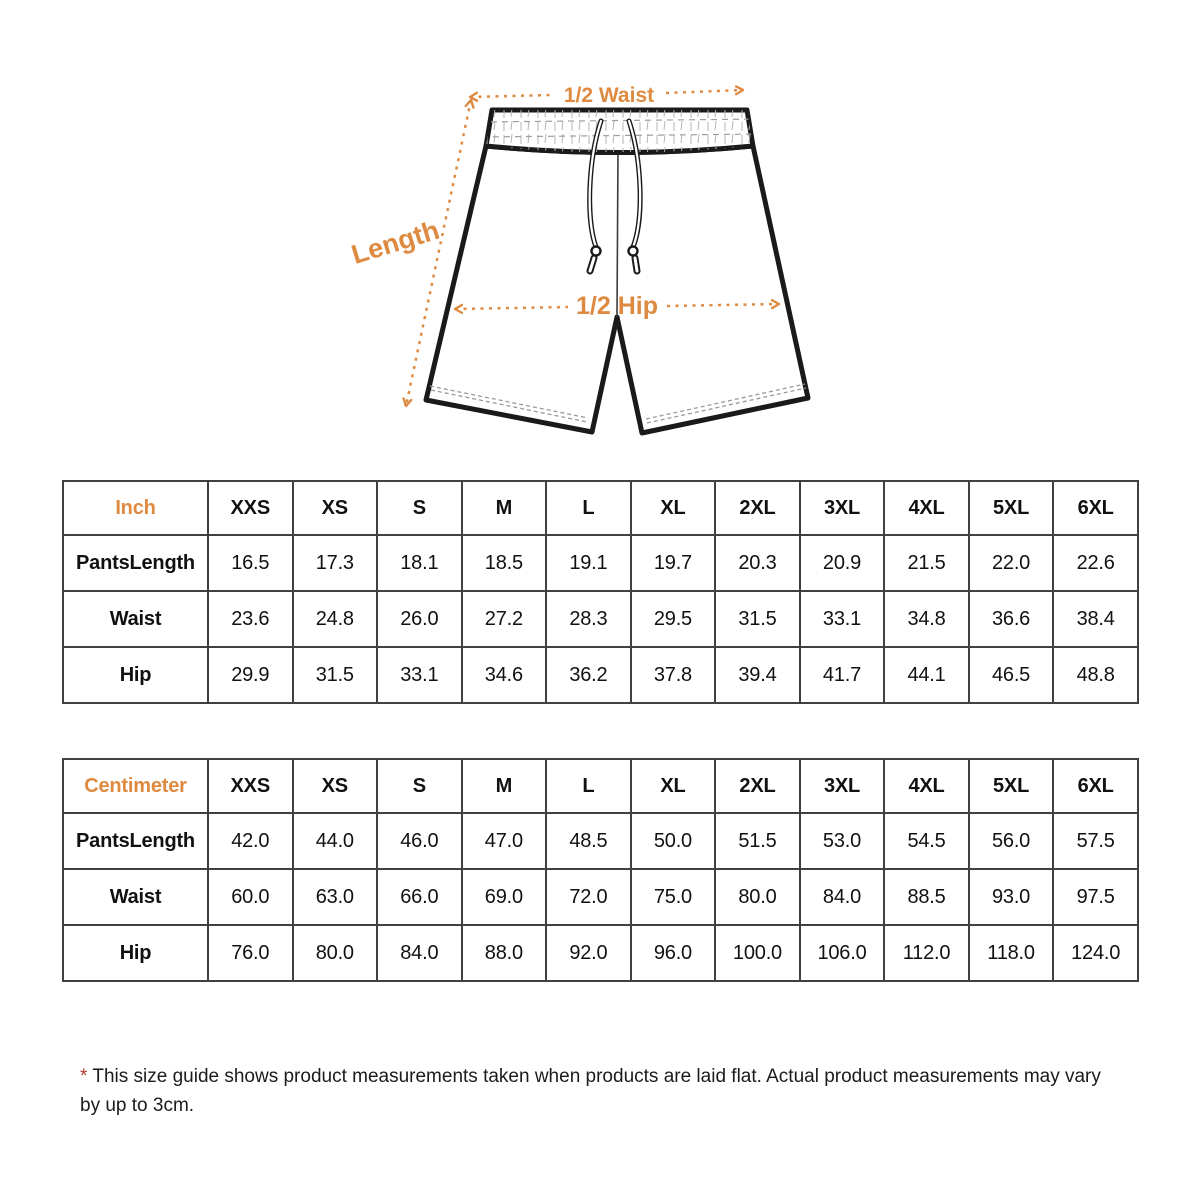 The width and height of the screenshot is (1200, 1200). I want to click on measurement-value: 37.8, so click(673, 675).